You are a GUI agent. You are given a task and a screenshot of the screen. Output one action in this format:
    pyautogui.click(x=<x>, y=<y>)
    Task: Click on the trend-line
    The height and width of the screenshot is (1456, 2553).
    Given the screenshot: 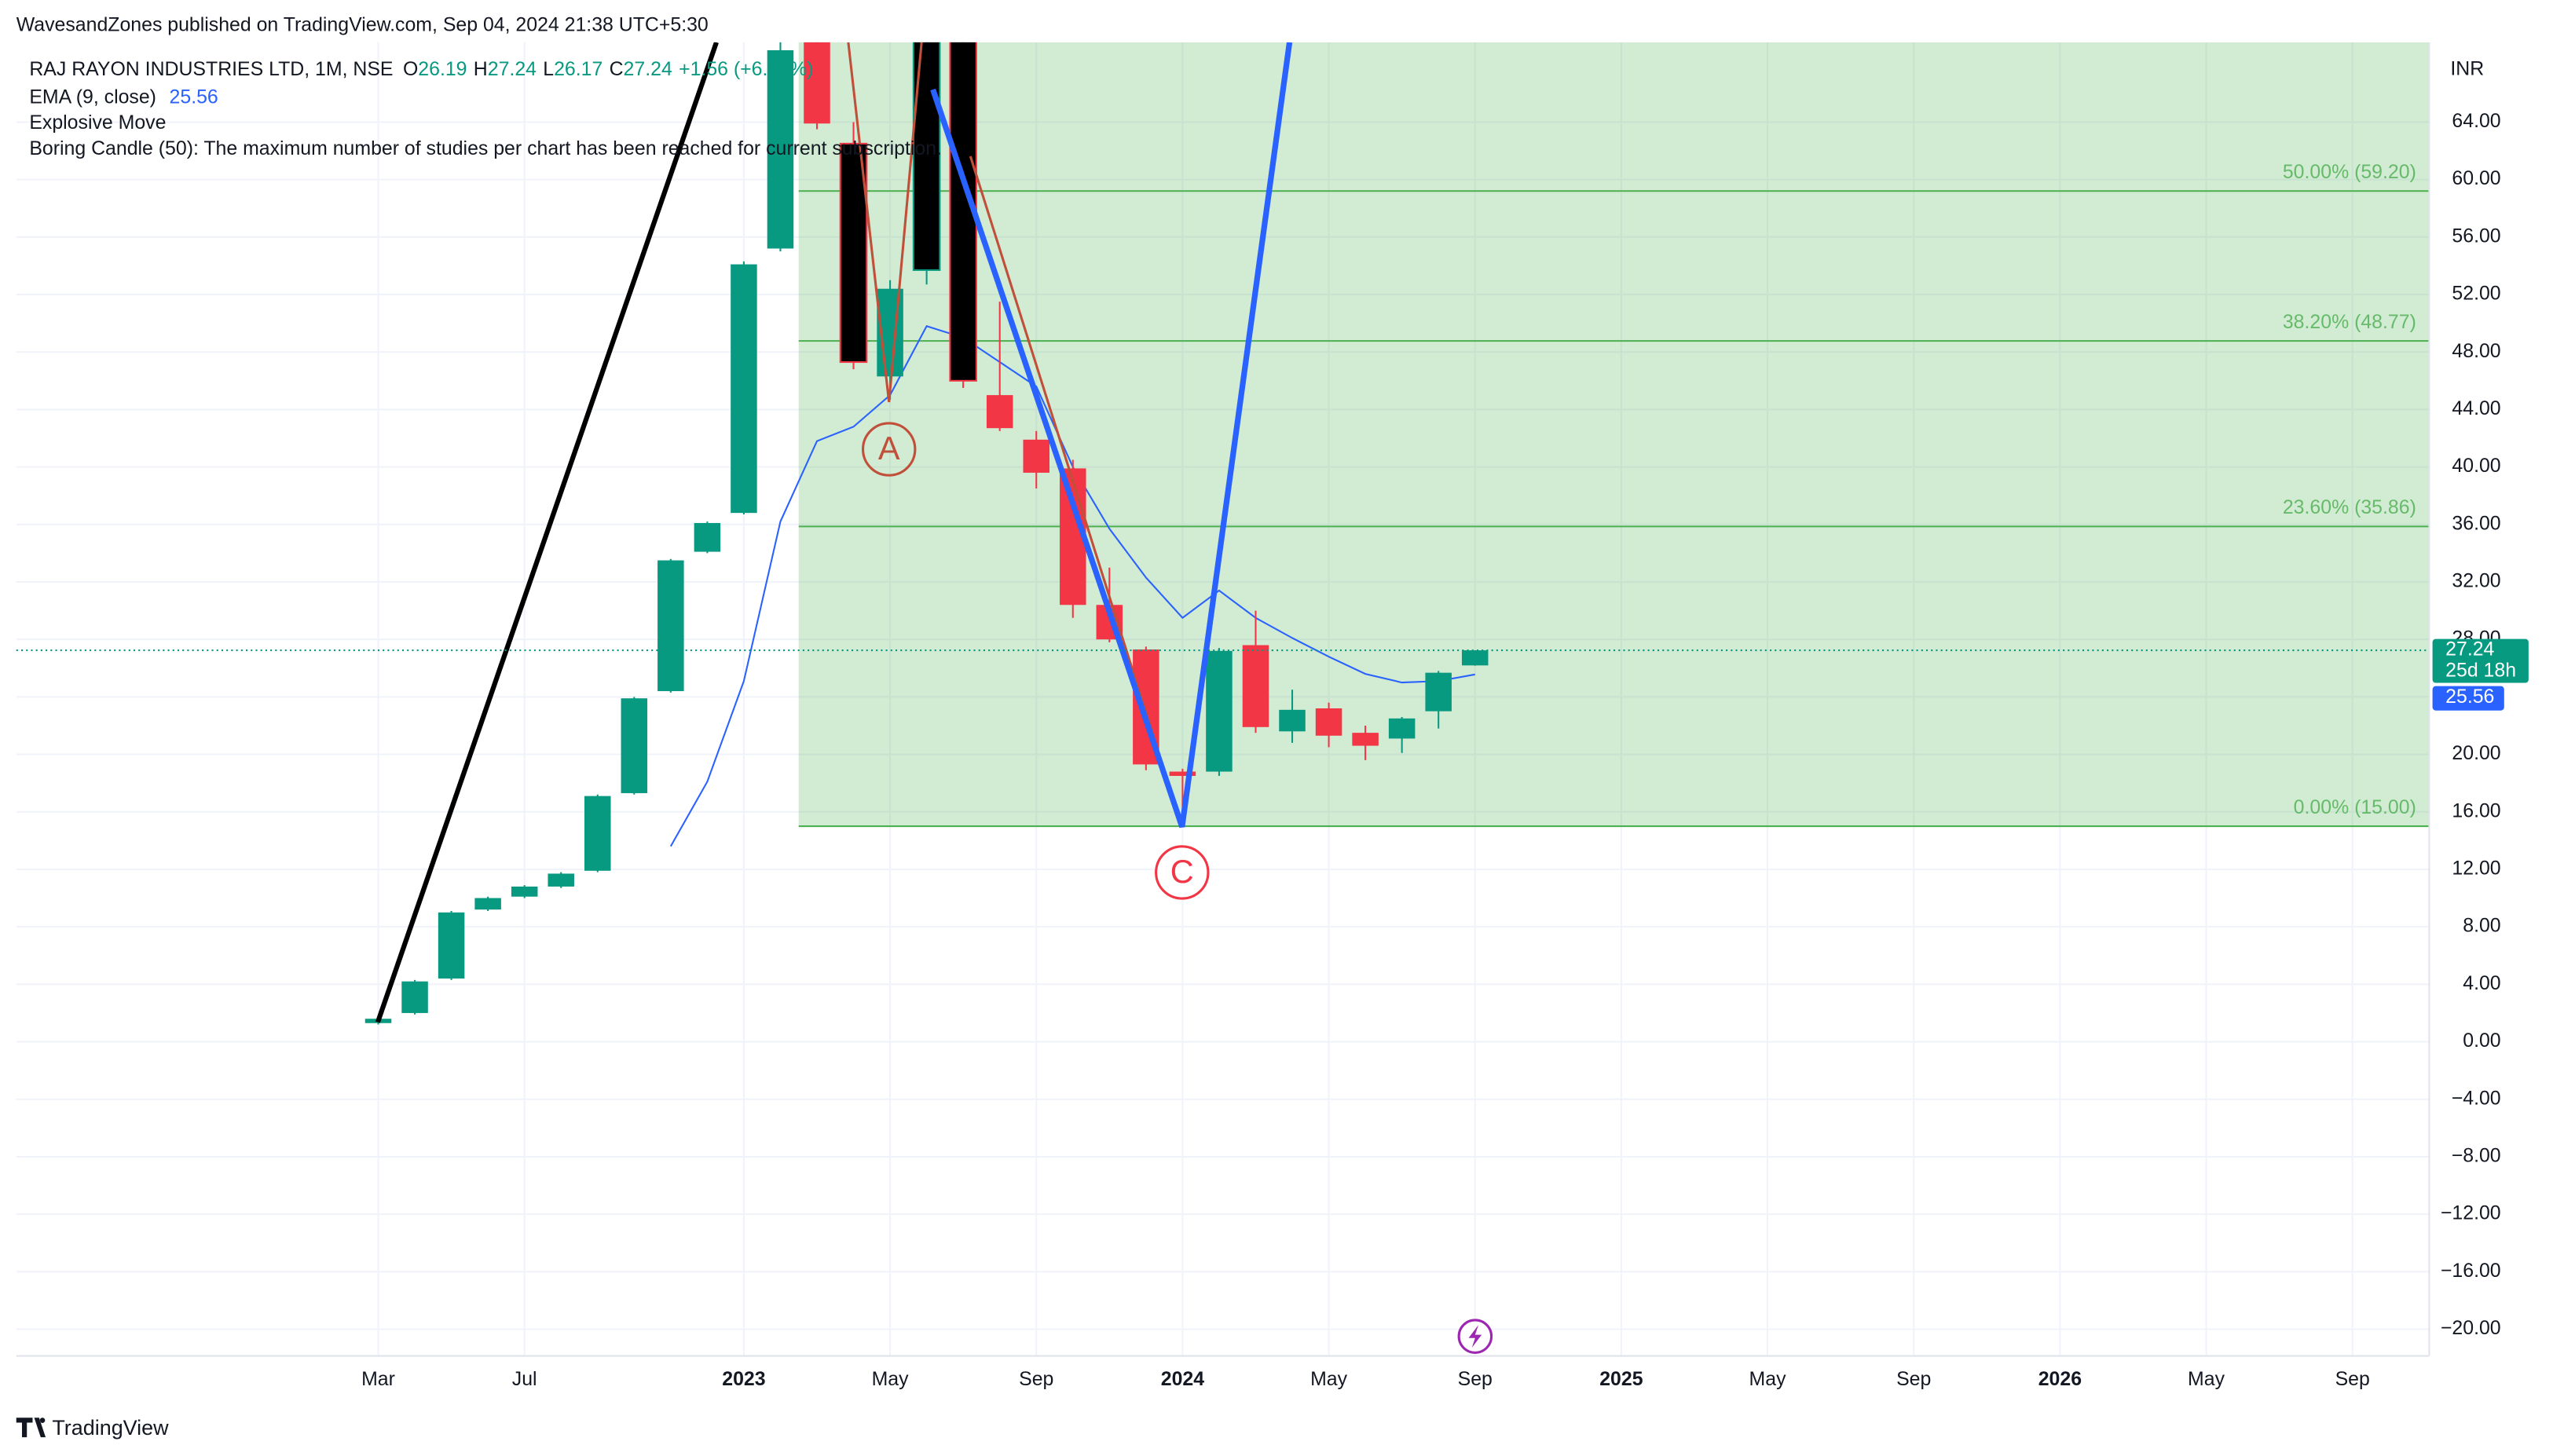 What is the action you would take?
    pyautogui.click(x=547, y=532)
    